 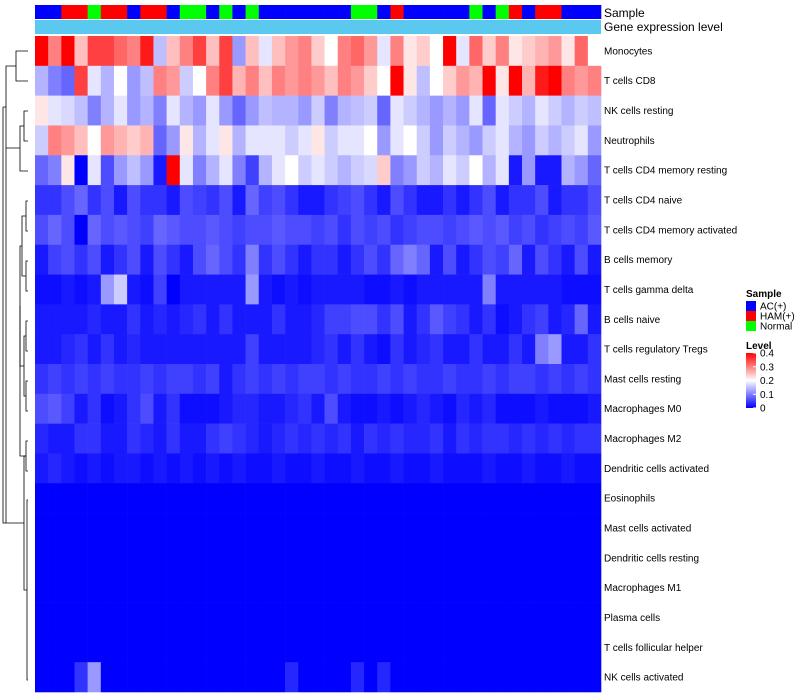 I want to click on legend-item-label: Normal, so click(x=776, y=327).